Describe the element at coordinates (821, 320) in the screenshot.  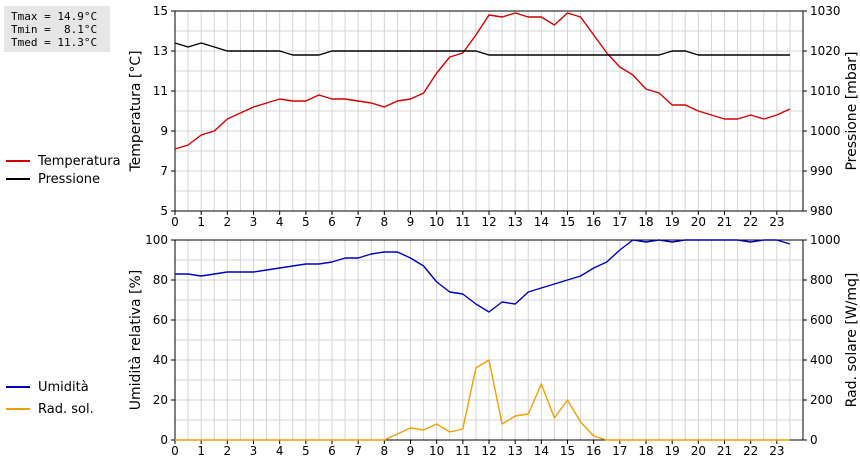
I see `y-right-tick-label: 600` at that location.